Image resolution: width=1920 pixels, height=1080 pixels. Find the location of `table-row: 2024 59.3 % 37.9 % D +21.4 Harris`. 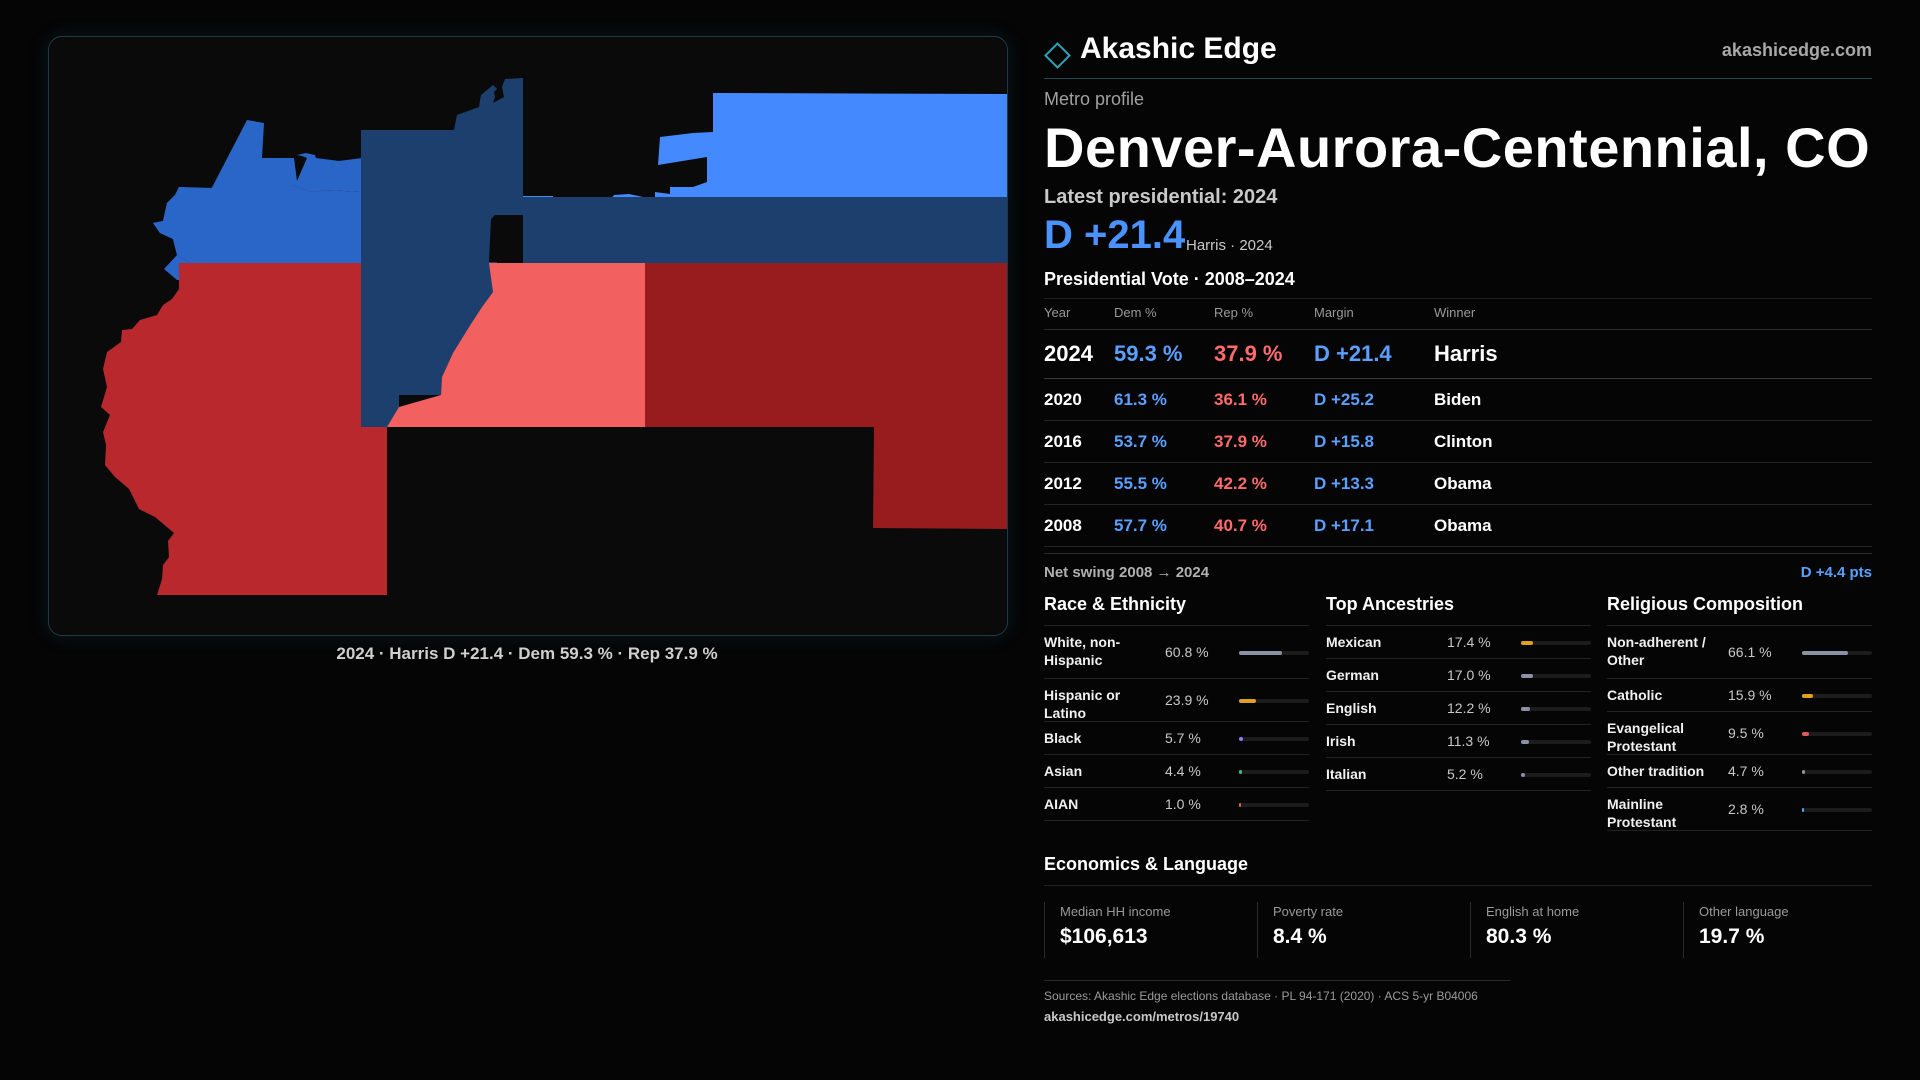

table-row: 2024 59.3 % 37.9 % D +21.4 Harris is located at coordinates (1458, 354).